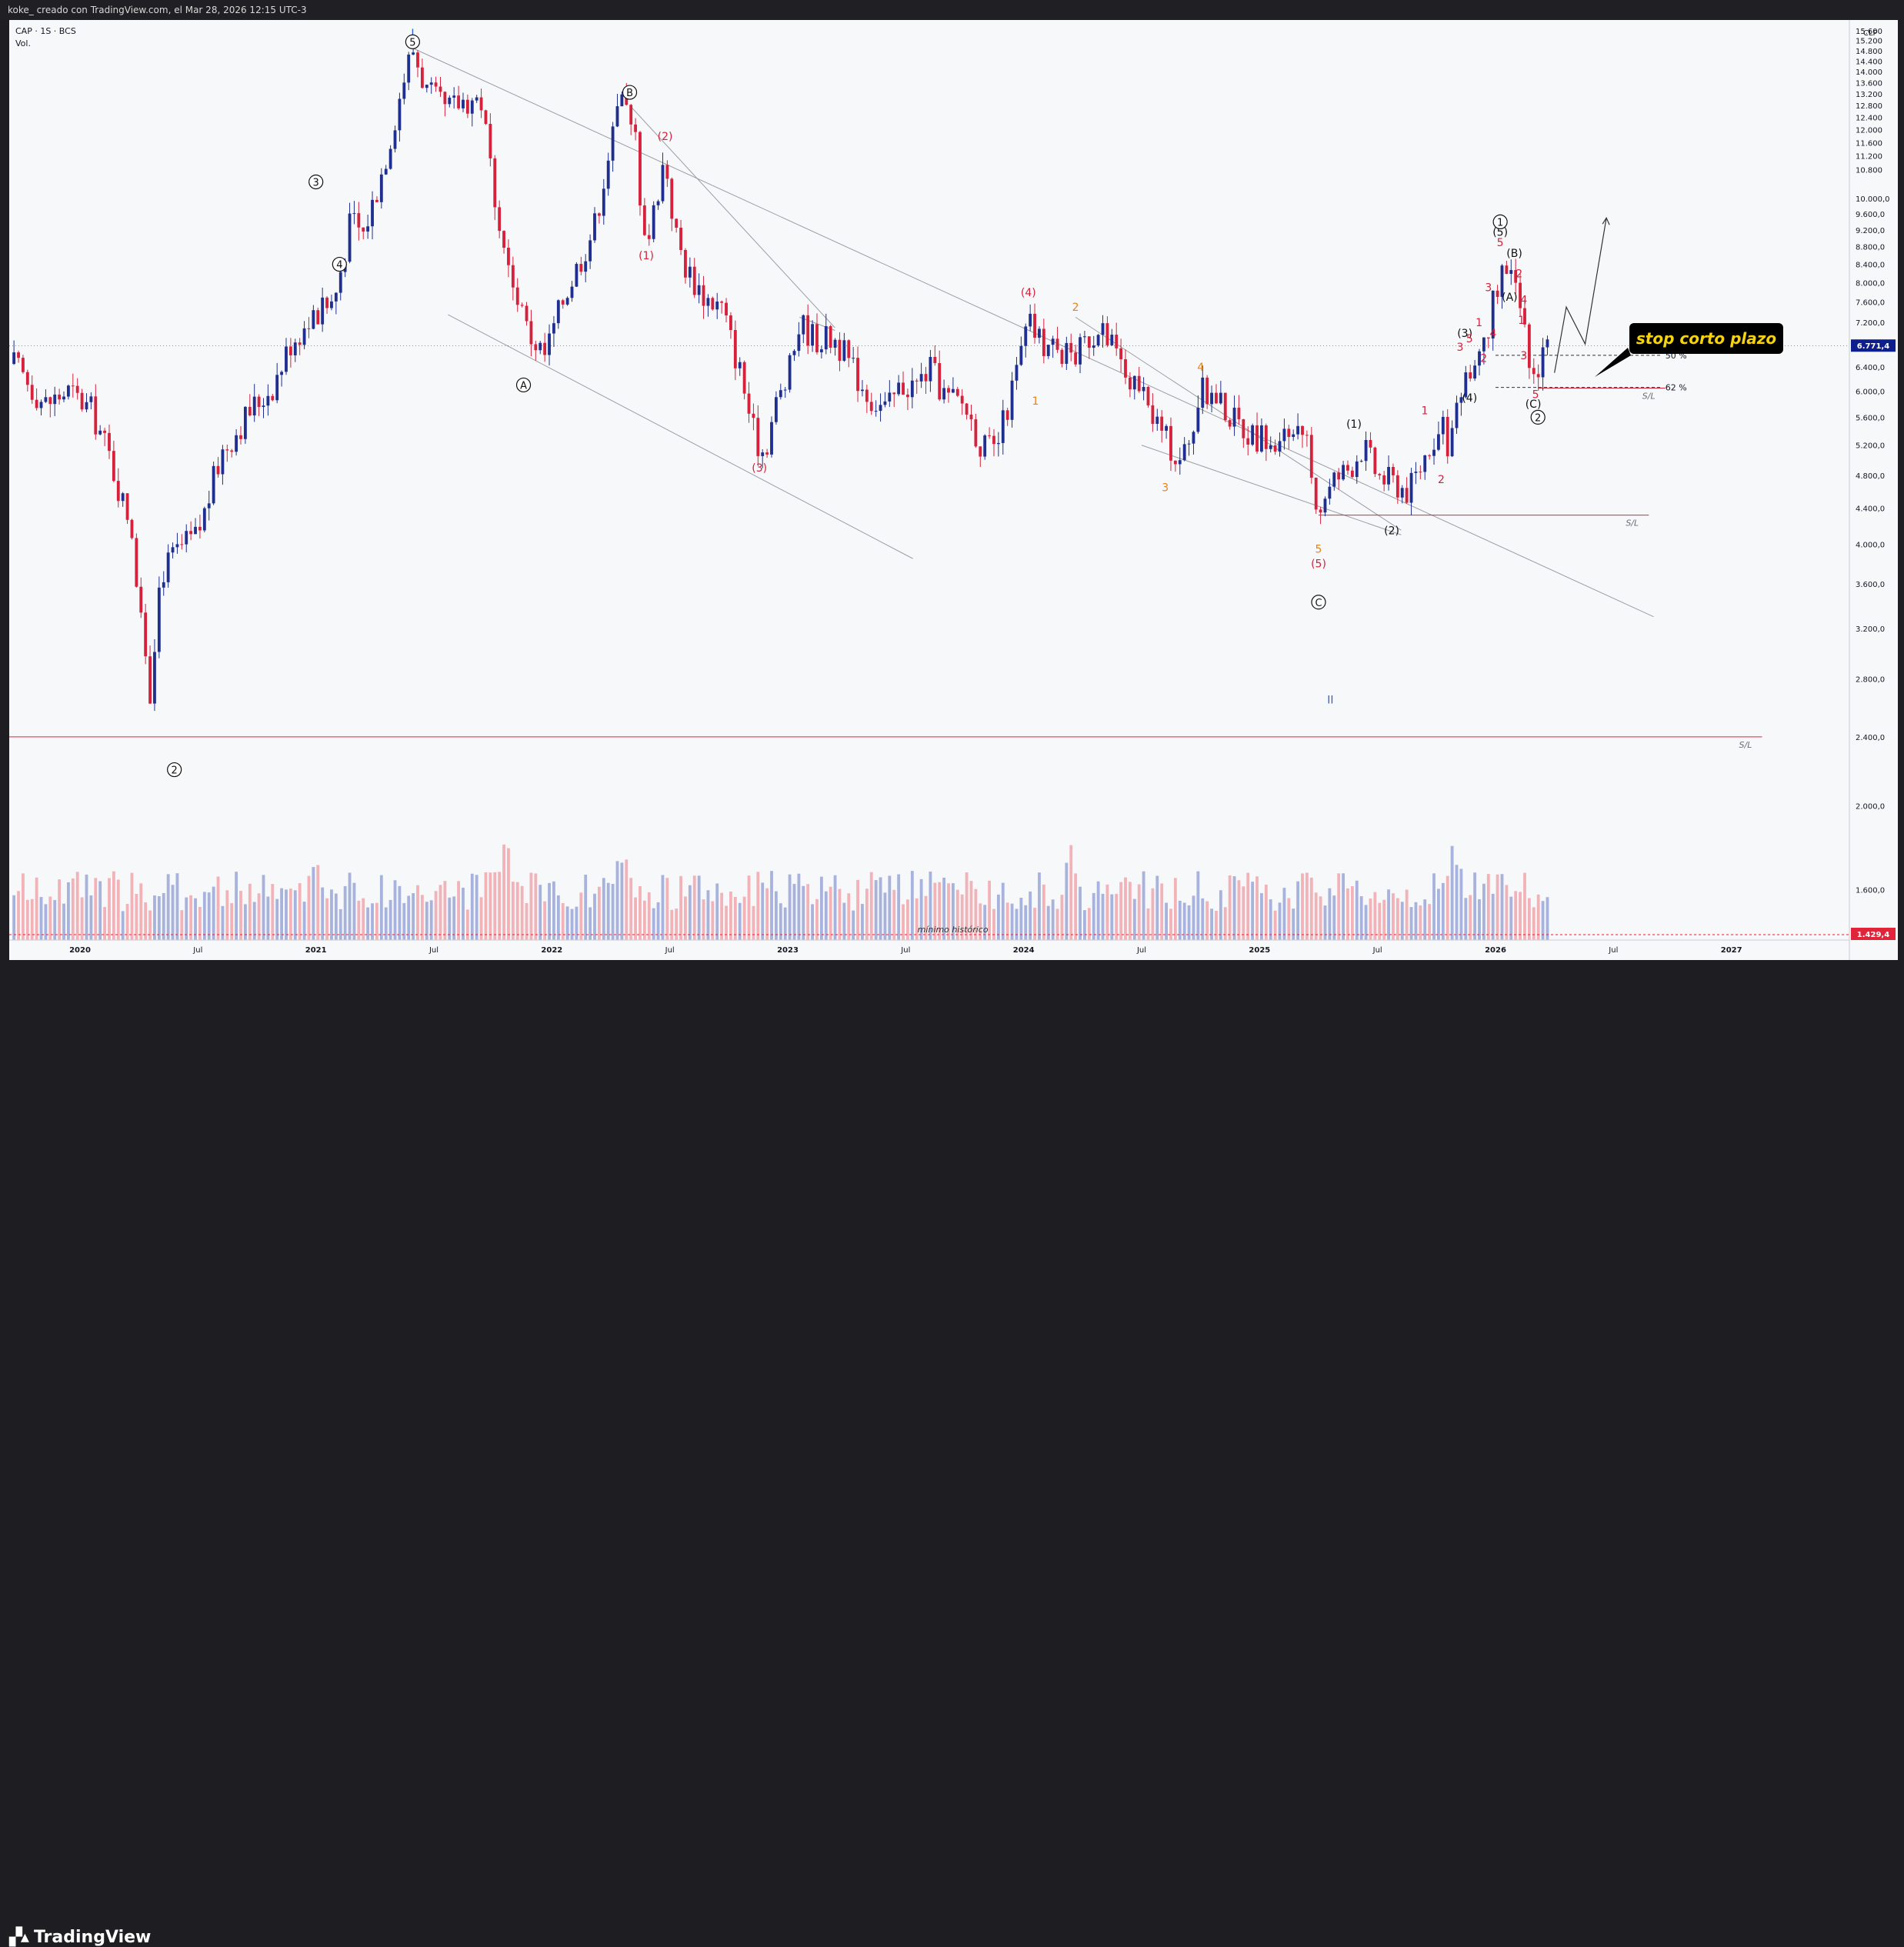 Image resolution: width=1904 pixels, height=1947 pixels. Describe the element at coordinates (1649, 396) in the screenshot. I see `stop-loss-label: S/L` at that location.